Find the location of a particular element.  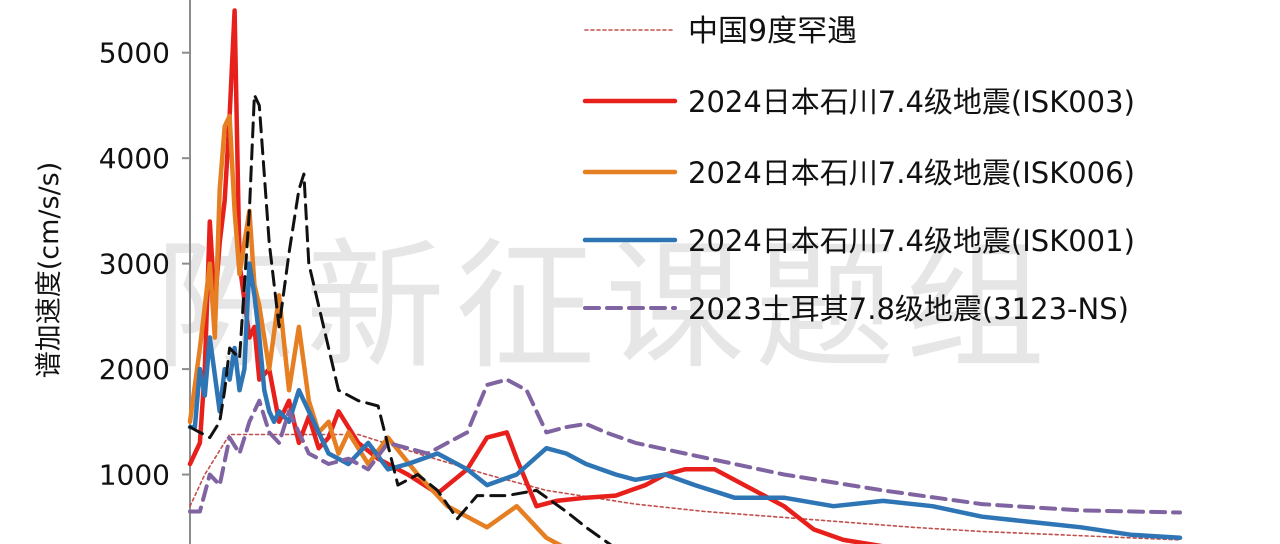

y-axis: 1000 2000 3000 4000 5000 is located at coordinates (145, 272).